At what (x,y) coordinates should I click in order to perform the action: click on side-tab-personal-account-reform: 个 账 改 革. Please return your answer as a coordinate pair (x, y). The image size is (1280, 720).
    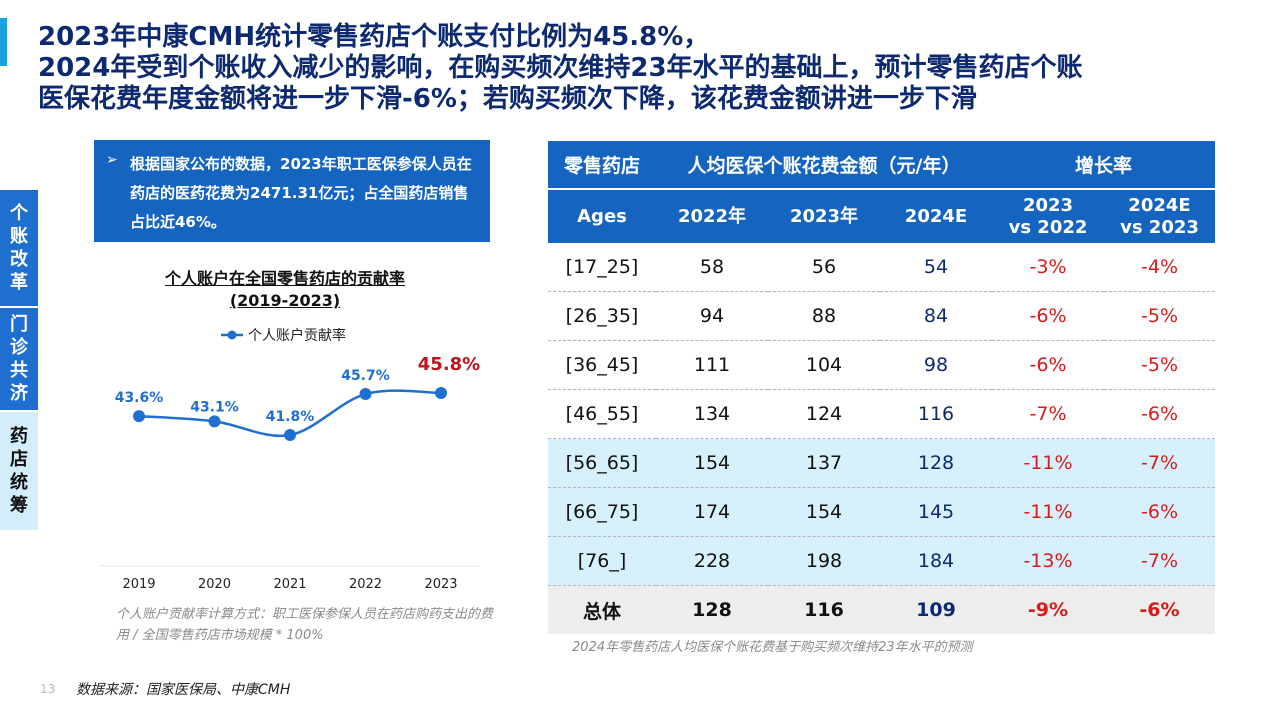
    Looking at the image, I should click on (19, 248).